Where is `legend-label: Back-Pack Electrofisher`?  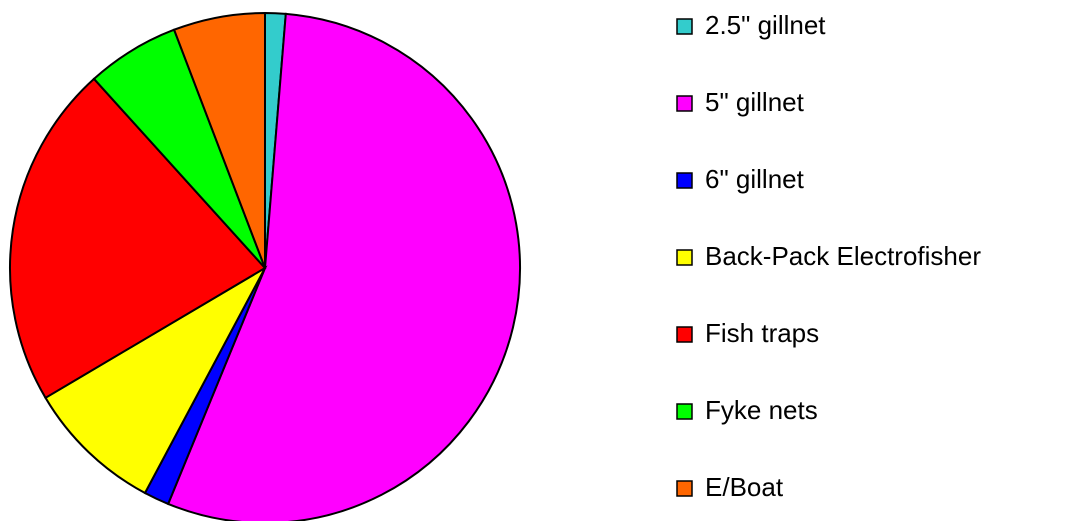
legend-label: Back-Pack Electrofisher is located at coordinates (843, 256).